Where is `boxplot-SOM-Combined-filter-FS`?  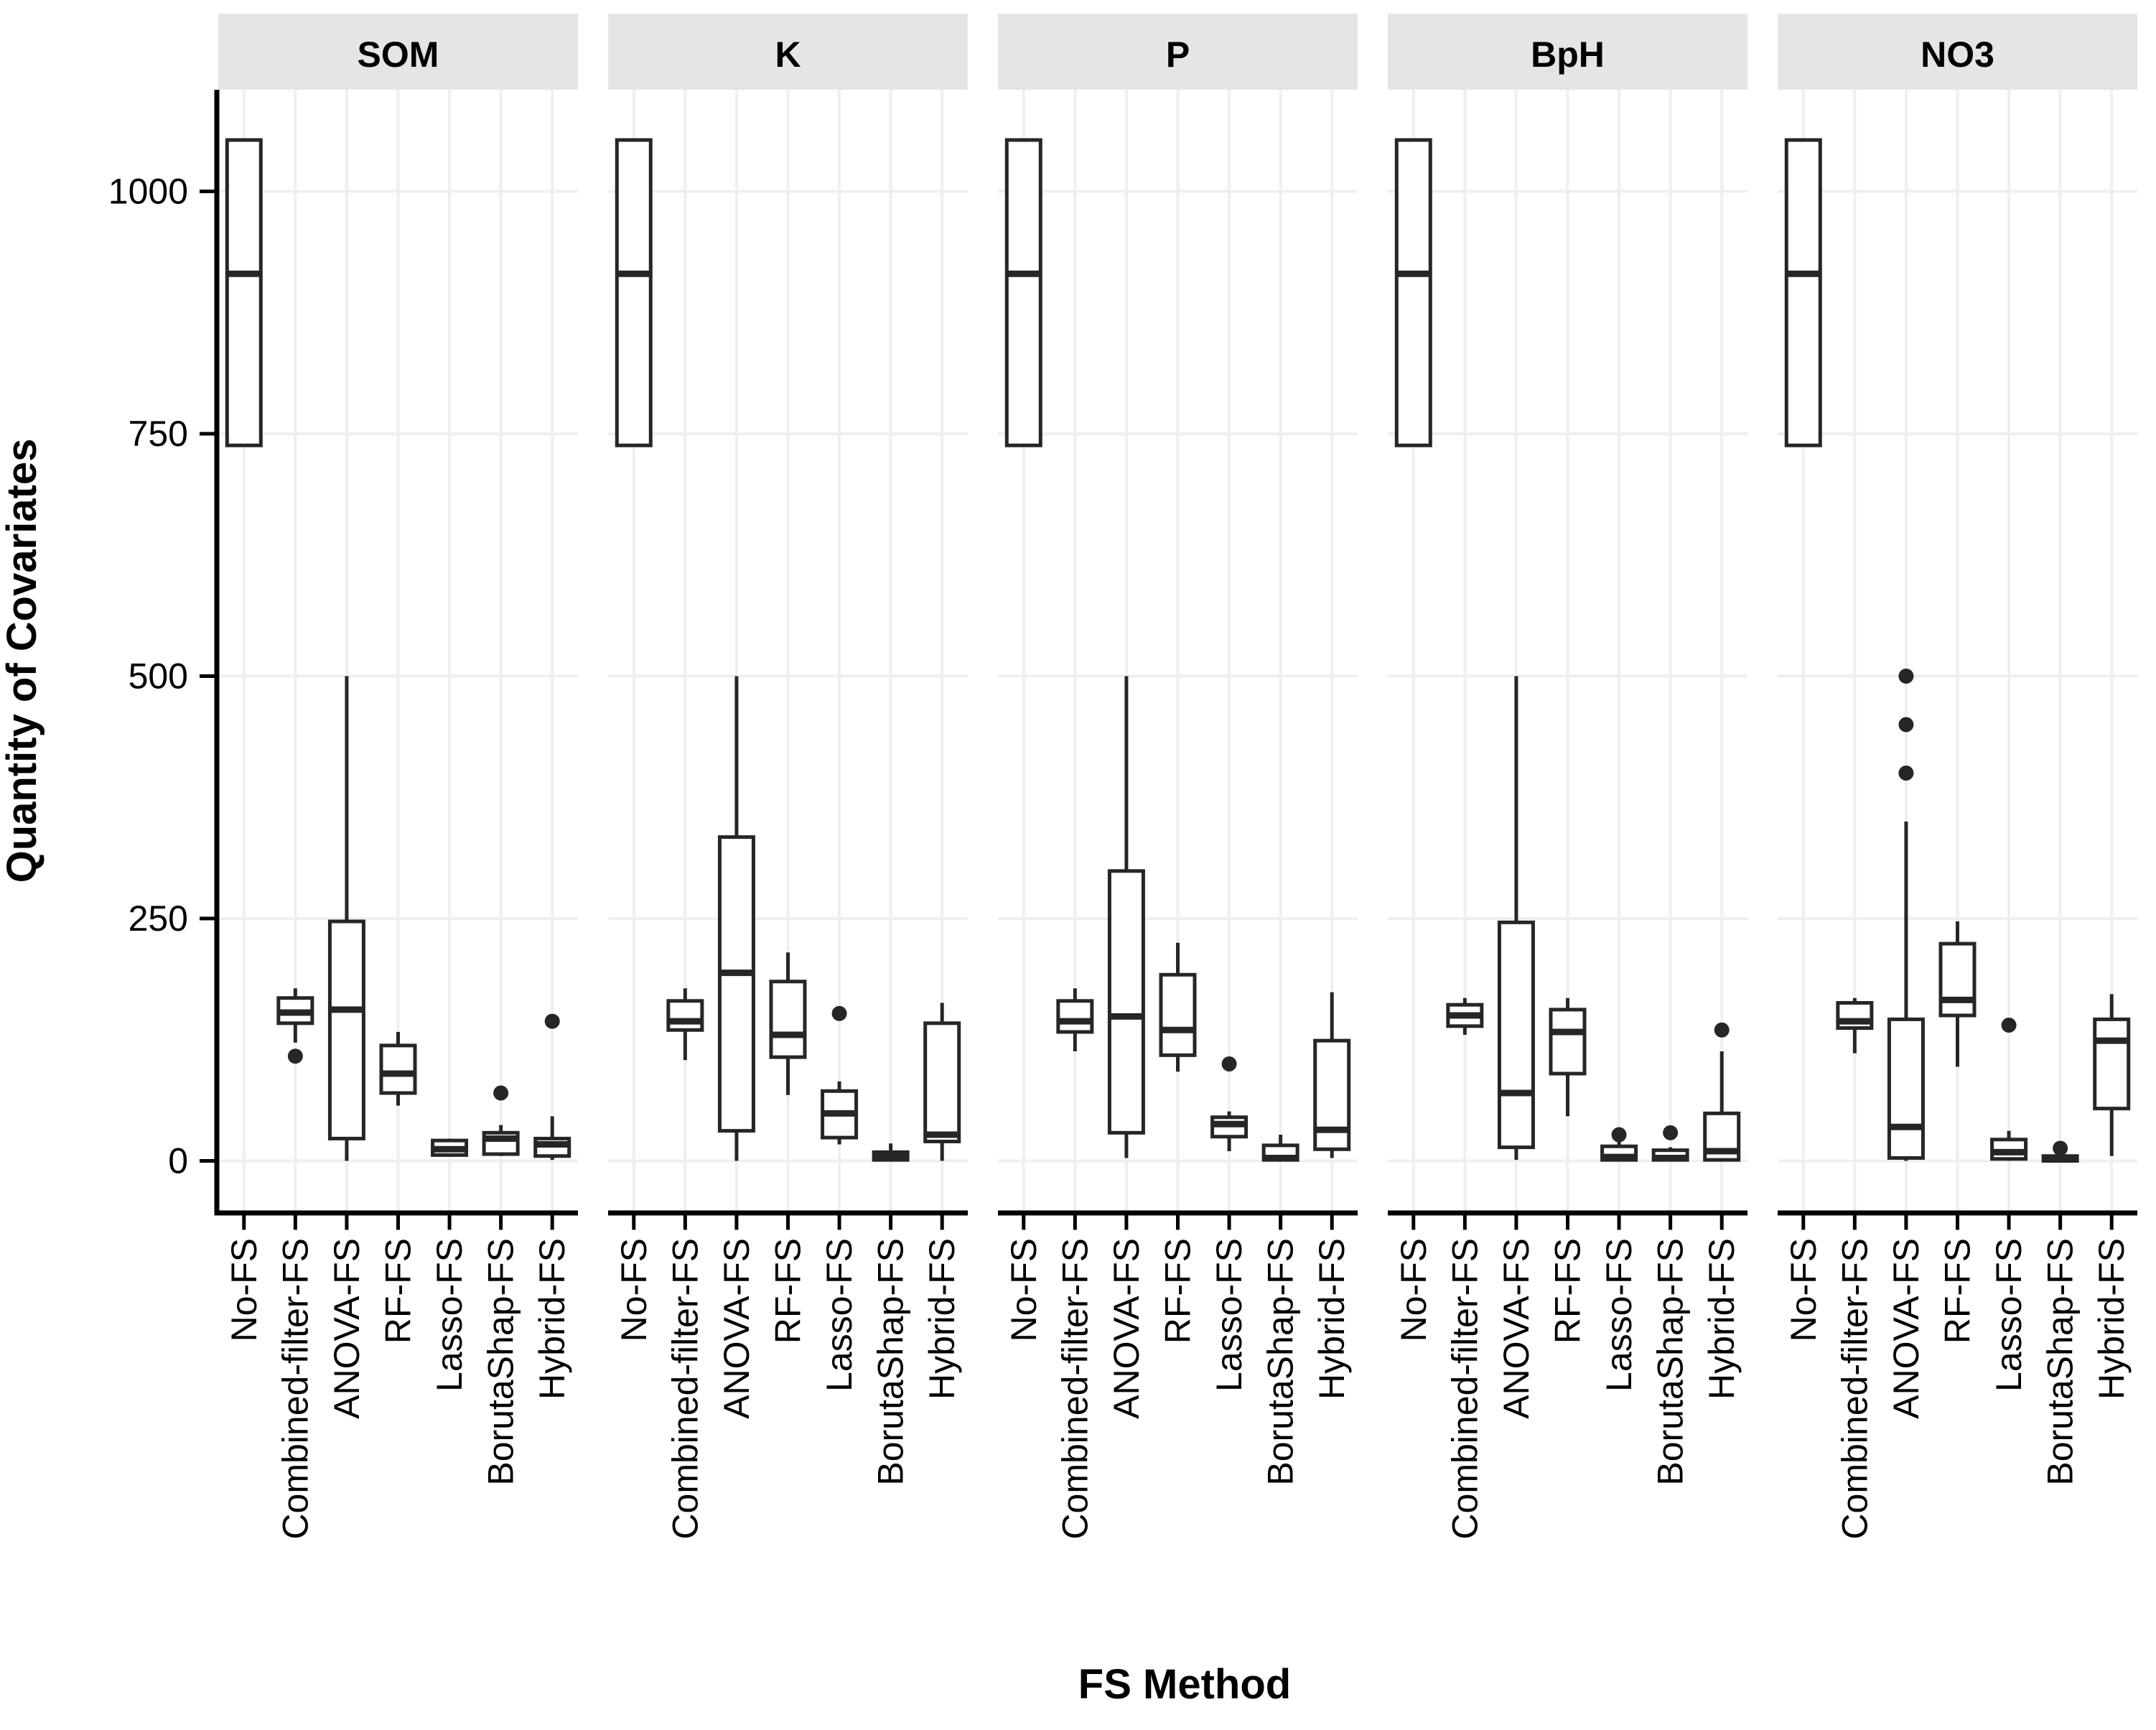 boxplot-SOM-Combined-filter-FS is located at coordinates (295, 1026).